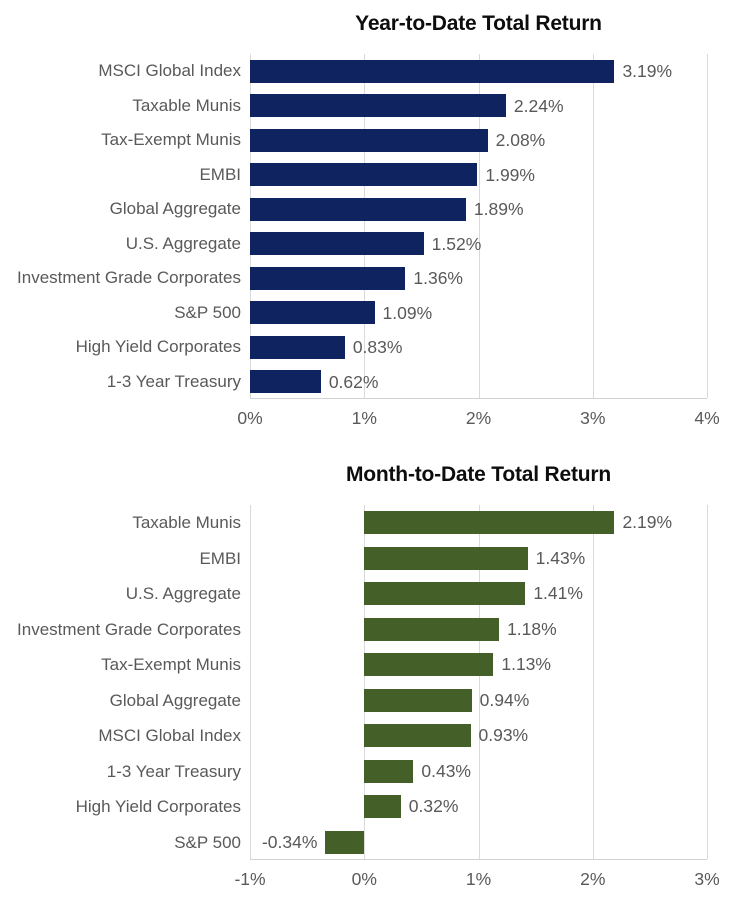 This screenshot has width=734, height=905. Describe the element at coordinates (478, 474) in the screenshot. I see `chart-title-mtd: Month-to-Date Total Return` at that location.